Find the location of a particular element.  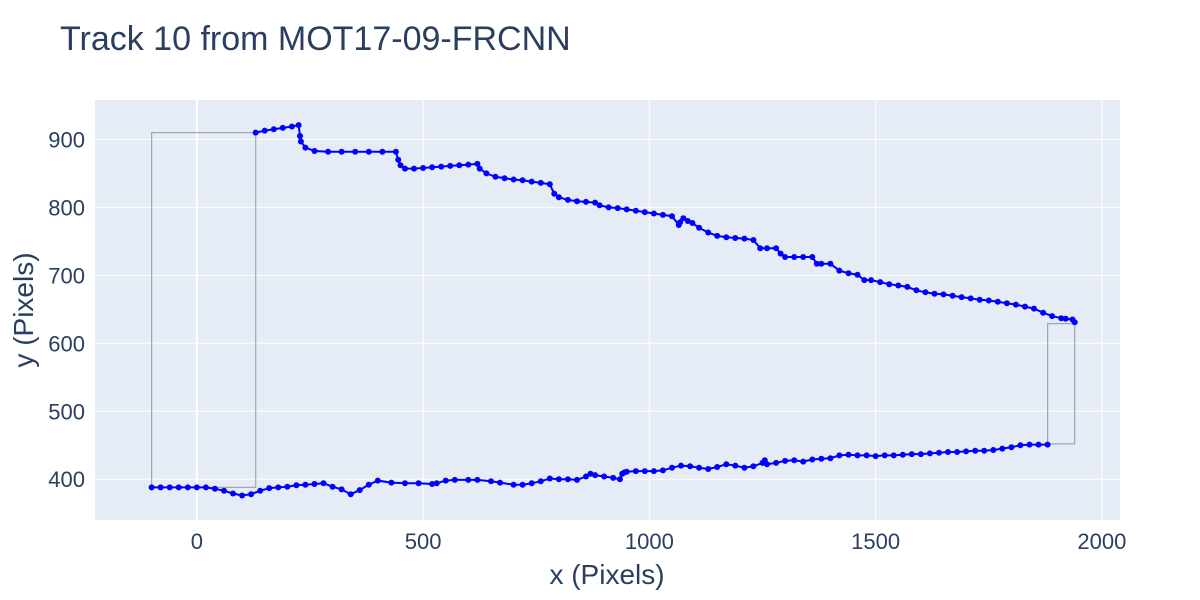

x-tick-label: 2000 is located at coordinates (1101, 541).